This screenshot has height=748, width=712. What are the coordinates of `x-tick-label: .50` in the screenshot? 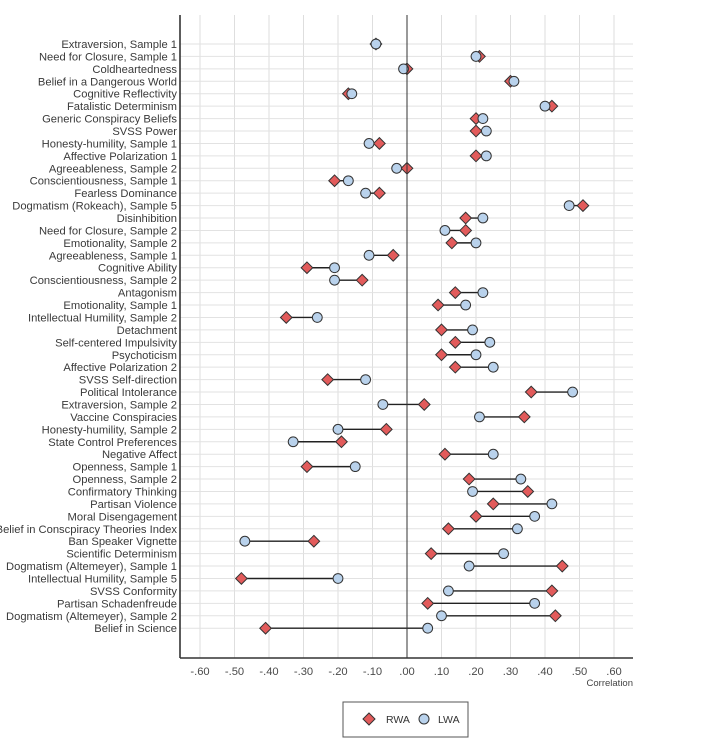 It's located at (580, 672).